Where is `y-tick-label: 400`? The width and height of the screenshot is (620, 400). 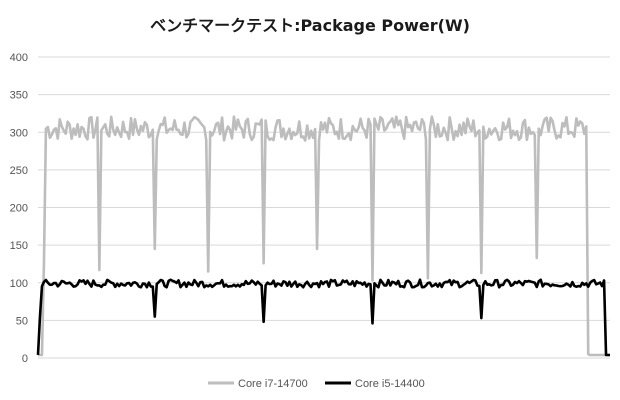
y-tick-label: 400 is located at coordinates (19, 58).